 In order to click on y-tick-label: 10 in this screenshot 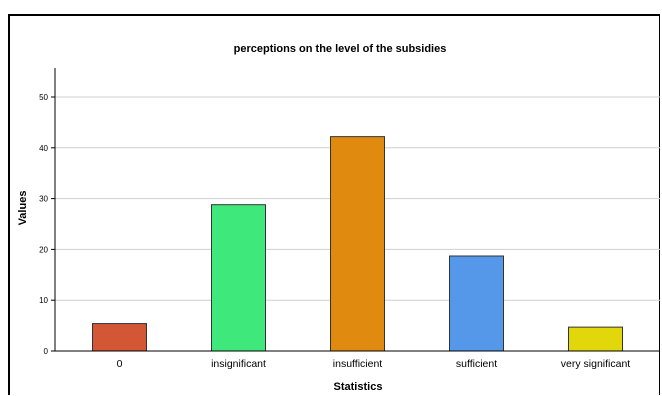, I will do `click(43, 300)`.